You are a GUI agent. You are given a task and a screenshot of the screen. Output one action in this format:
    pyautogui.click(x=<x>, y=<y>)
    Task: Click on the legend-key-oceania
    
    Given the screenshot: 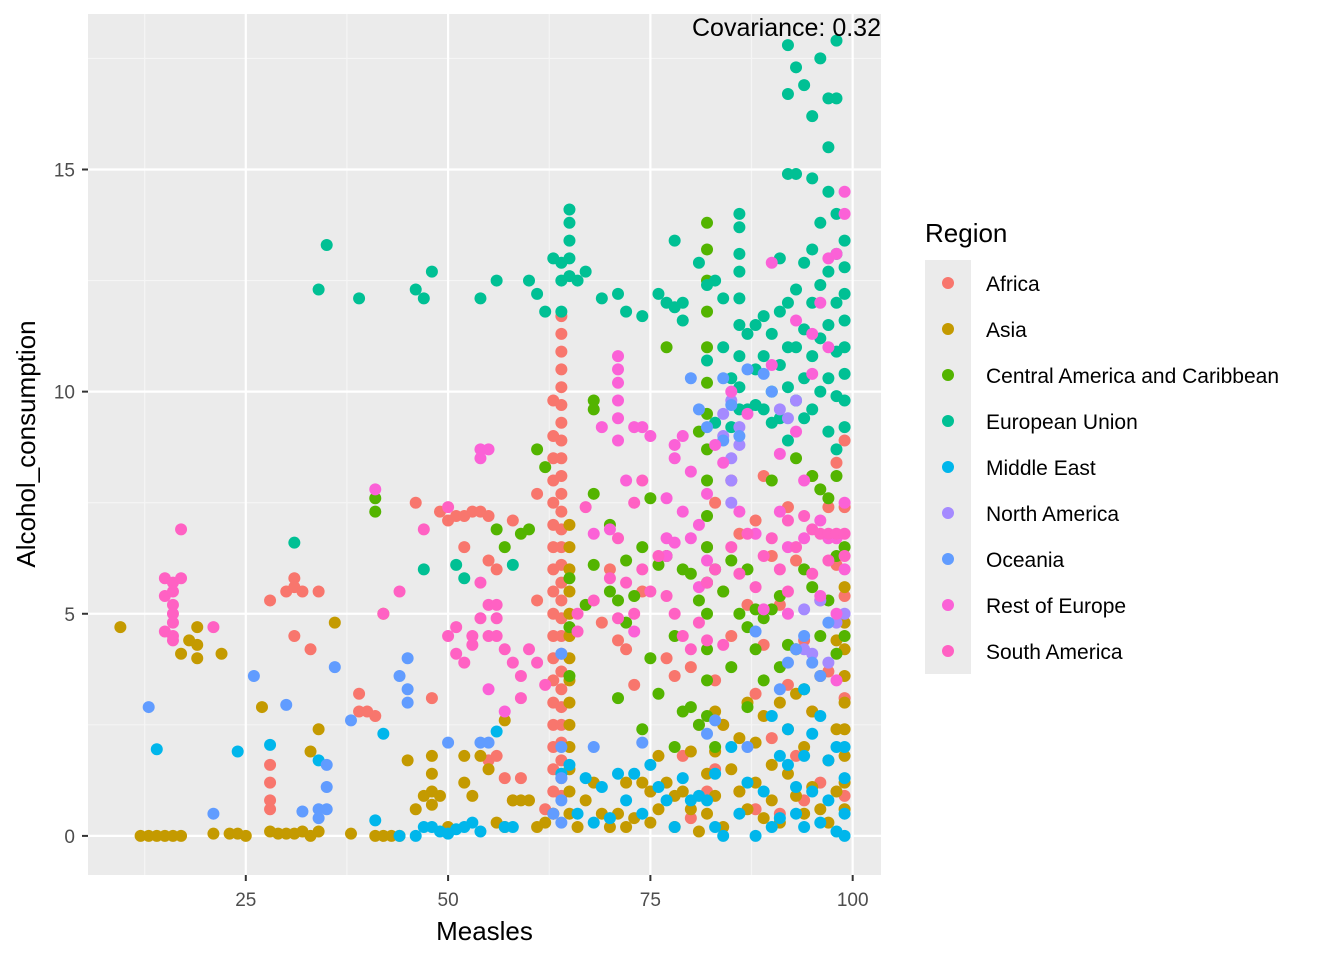 What is the action you would take?
    pyautogui.click(x=948, y=559)
    